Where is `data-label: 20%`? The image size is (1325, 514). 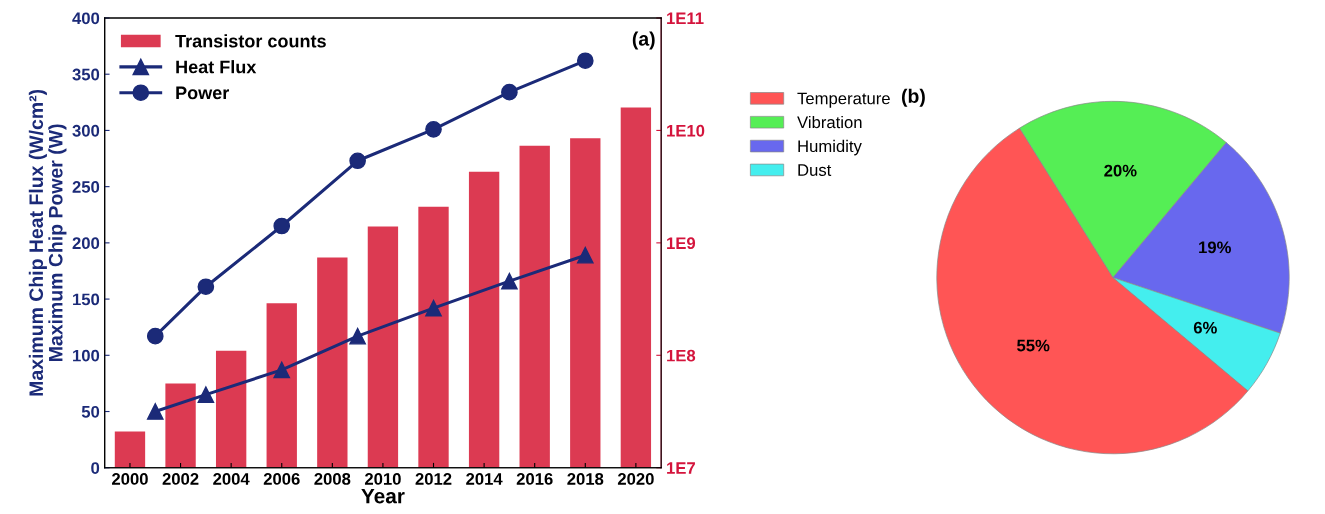 data-label: 20% is located at coordinates (1120, 170).